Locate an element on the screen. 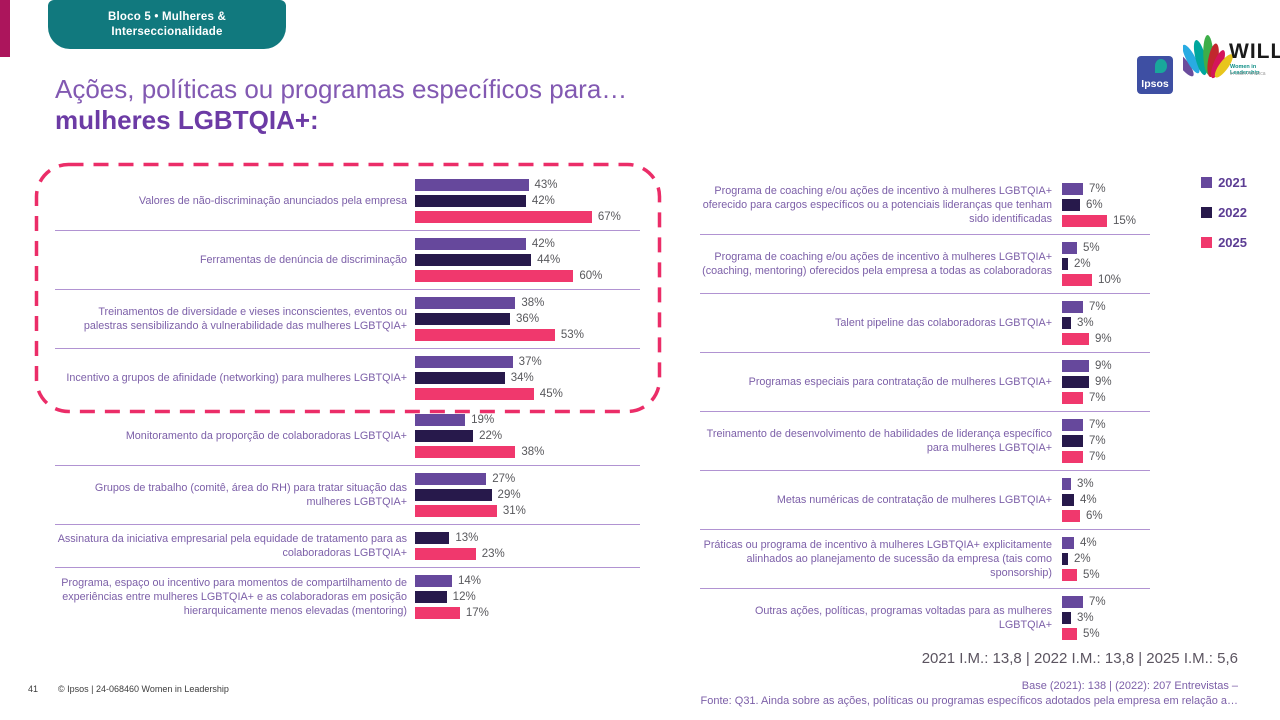  ipsos-swirl-icon is located at coordinates (1161, 66).